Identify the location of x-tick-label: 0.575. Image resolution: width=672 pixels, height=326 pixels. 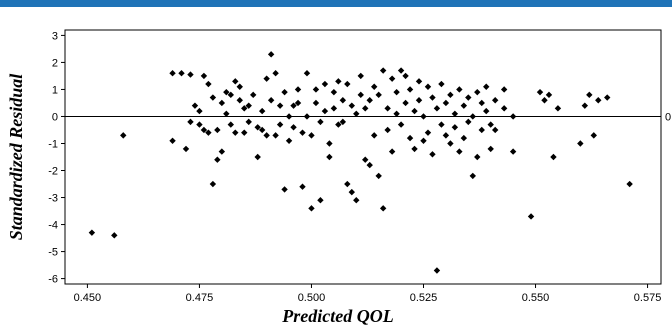
(648, 298).